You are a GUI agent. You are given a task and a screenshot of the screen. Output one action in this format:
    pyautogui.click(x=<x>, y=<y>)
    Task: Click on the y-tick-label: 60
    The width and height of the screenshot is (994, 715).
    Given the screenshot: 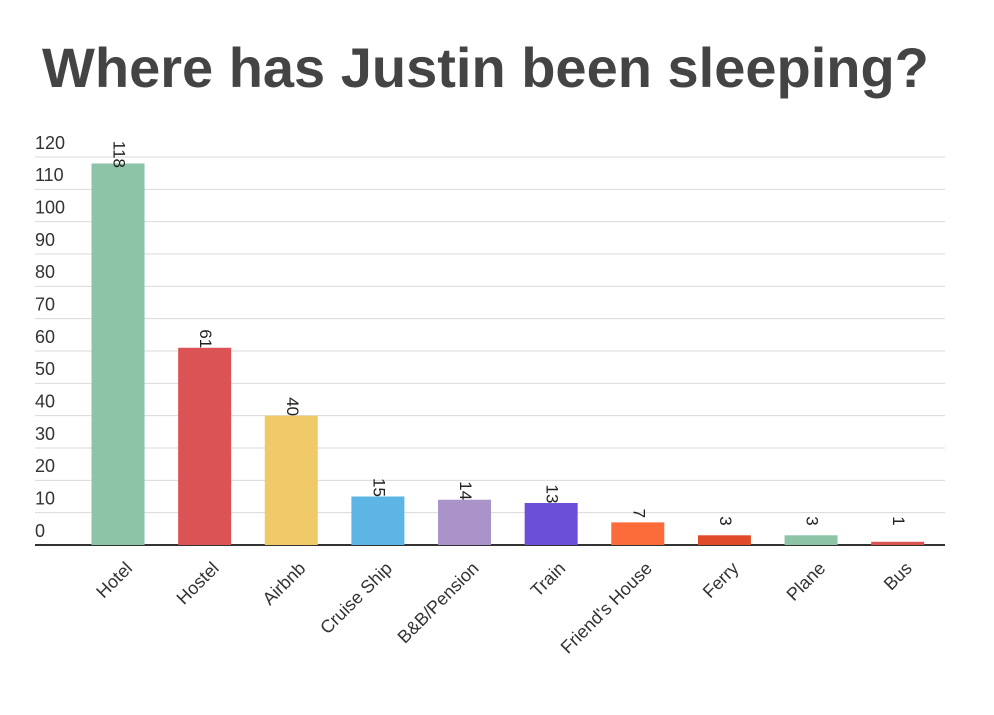 What is the action you would take?
    pyautogui.click(x=45, y=337)
    